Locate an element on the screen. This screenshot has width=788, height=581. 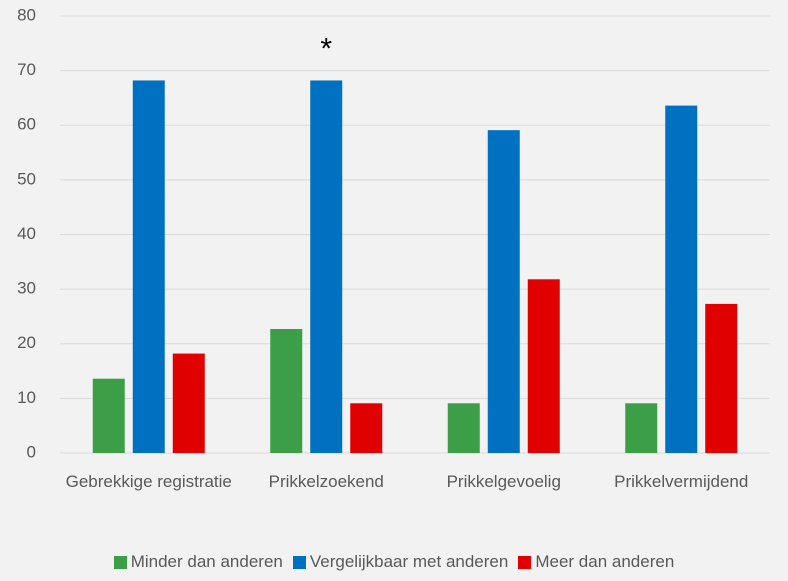
y-tick-label: 80 is located at coordinates (26, 14).